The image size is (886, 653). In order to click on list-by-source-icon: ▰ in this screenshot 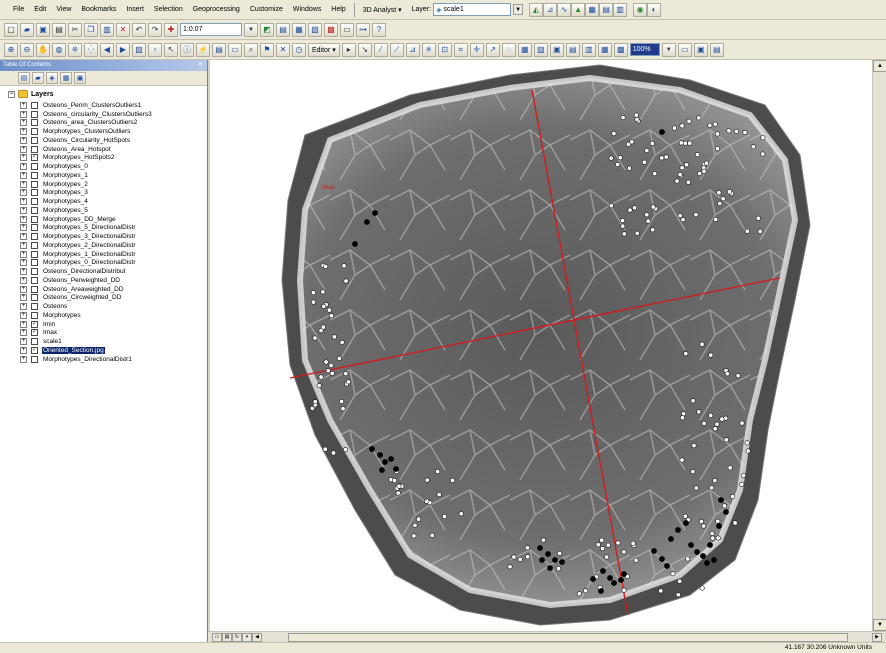, I will do `click(38, 78)`.